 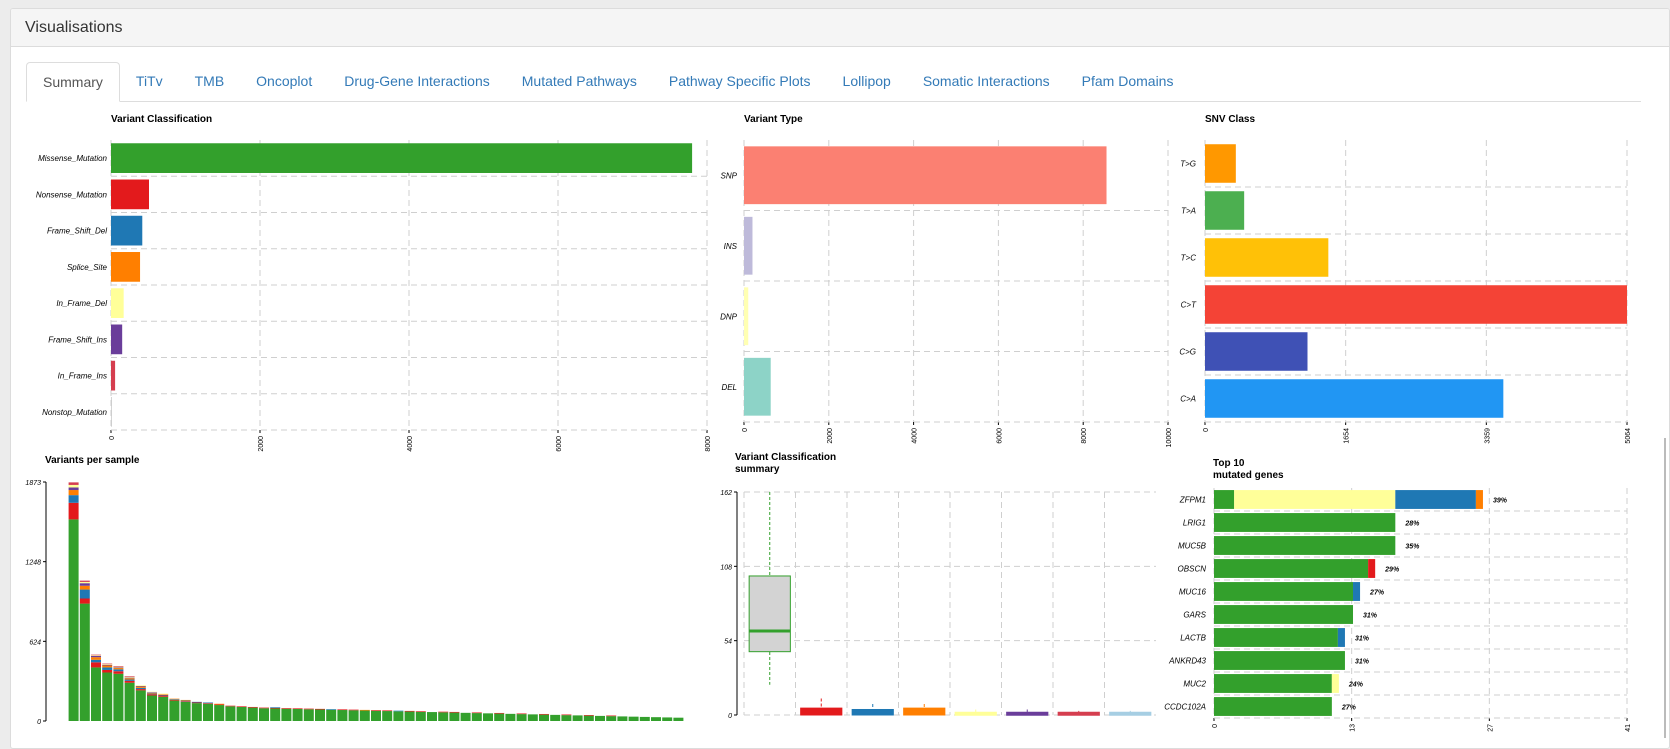 What do you see at coordinates (261, 444) in the screenshot?
I see `variant_classification-xtick-label: 2000` at bounding box center [261, 444].